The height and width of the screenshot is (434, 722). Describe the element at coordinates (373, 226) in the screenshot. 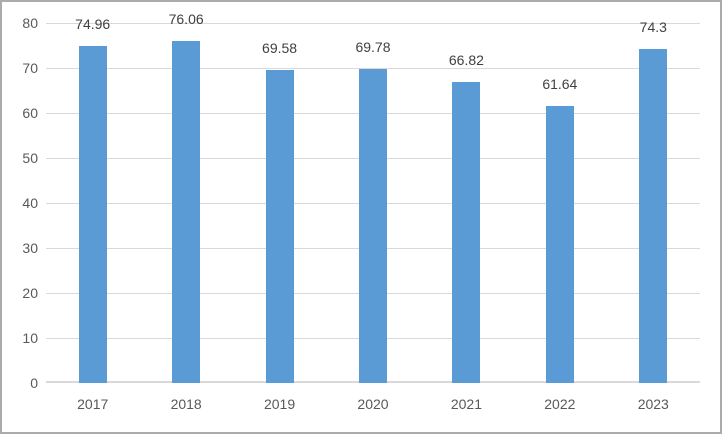

I see `bar-2020` at that location.